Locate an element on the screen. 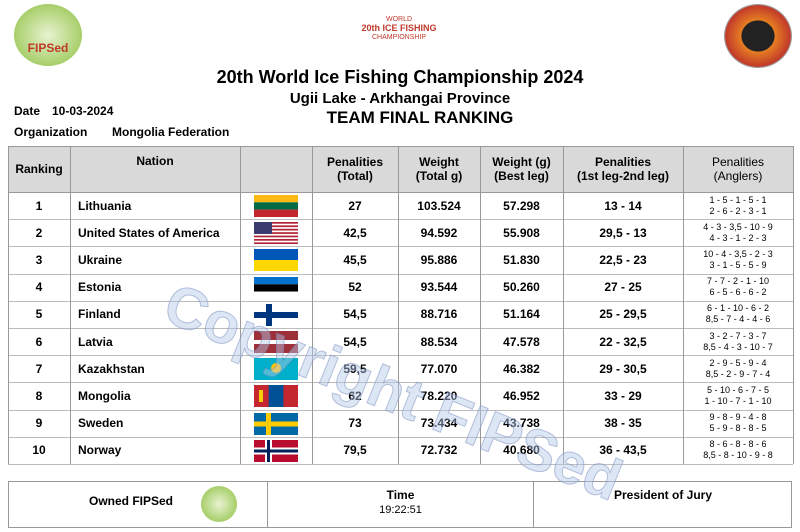  angler-line: 5 - 9 - 8 - 8 - 5 is located at coordinates (738, 428).